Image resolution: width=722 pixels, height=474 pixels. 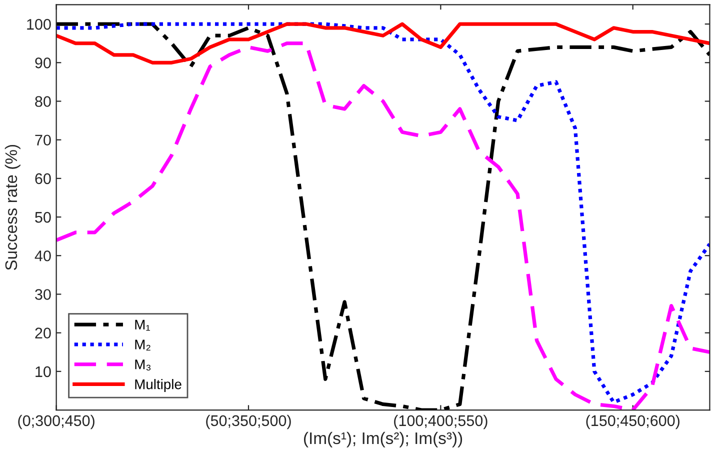 What do you see at coordinates (633, 422) in the screenshot?
I see `x-tick-label: (150;450;600)` at bounding box center [633, 422].